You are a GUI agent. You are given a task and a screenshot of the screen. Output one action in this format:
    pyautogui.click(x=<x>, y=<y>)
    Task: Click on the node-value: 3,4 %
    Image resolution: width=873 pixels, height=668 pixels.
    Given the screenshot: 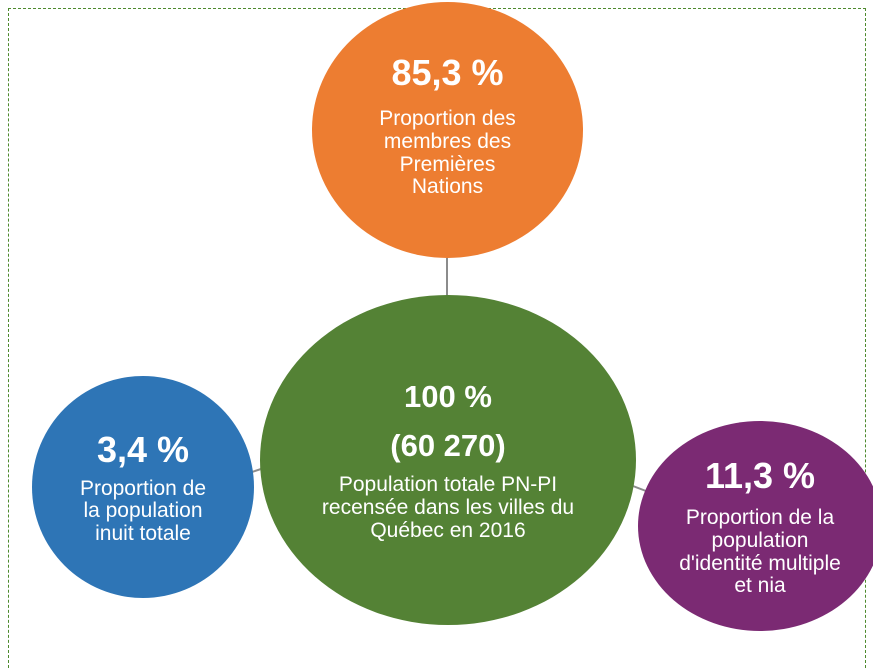 What is the action you would take?
    pyautogui.click(x=143, y=450)
    